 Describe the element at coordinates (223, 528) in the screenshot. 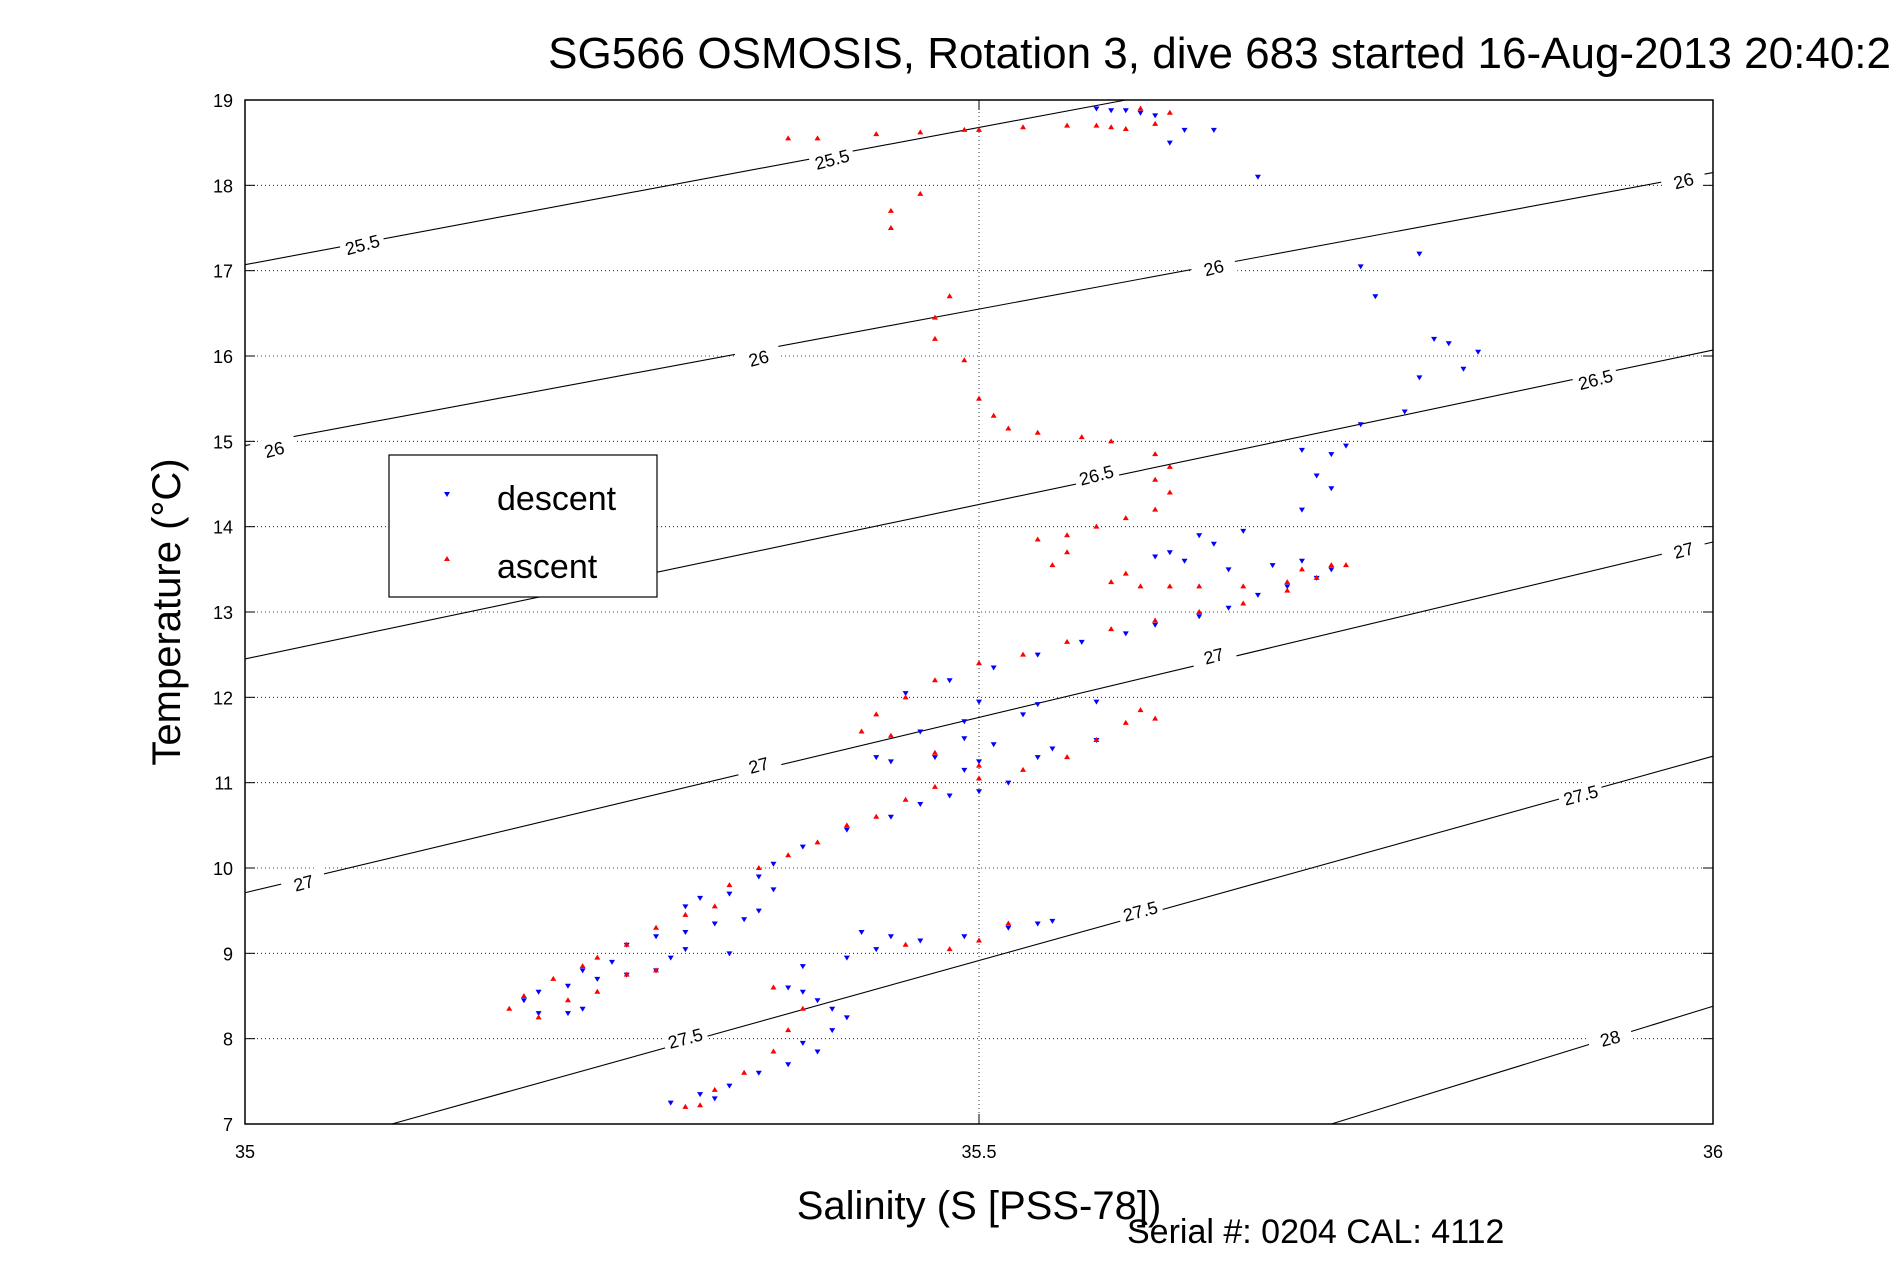

I see `y-tick-label: 14` at that location.